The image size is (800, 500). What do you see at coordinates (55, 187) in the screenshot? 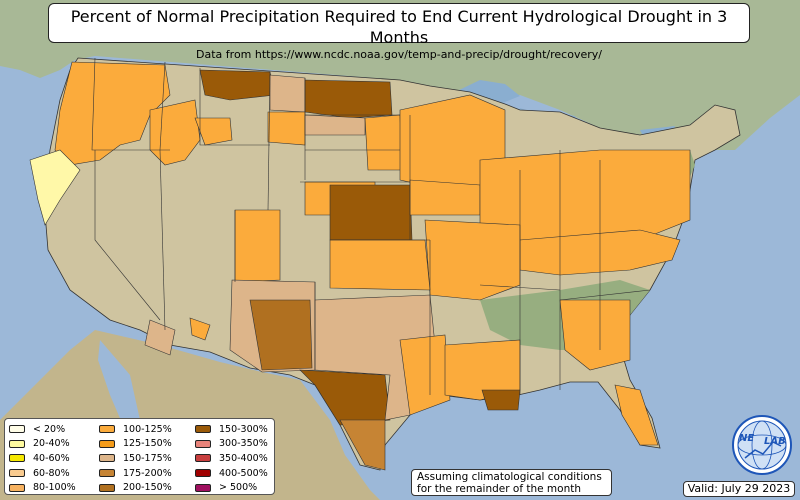
I see `northern-california-drought` at bounding box center [55, 187].